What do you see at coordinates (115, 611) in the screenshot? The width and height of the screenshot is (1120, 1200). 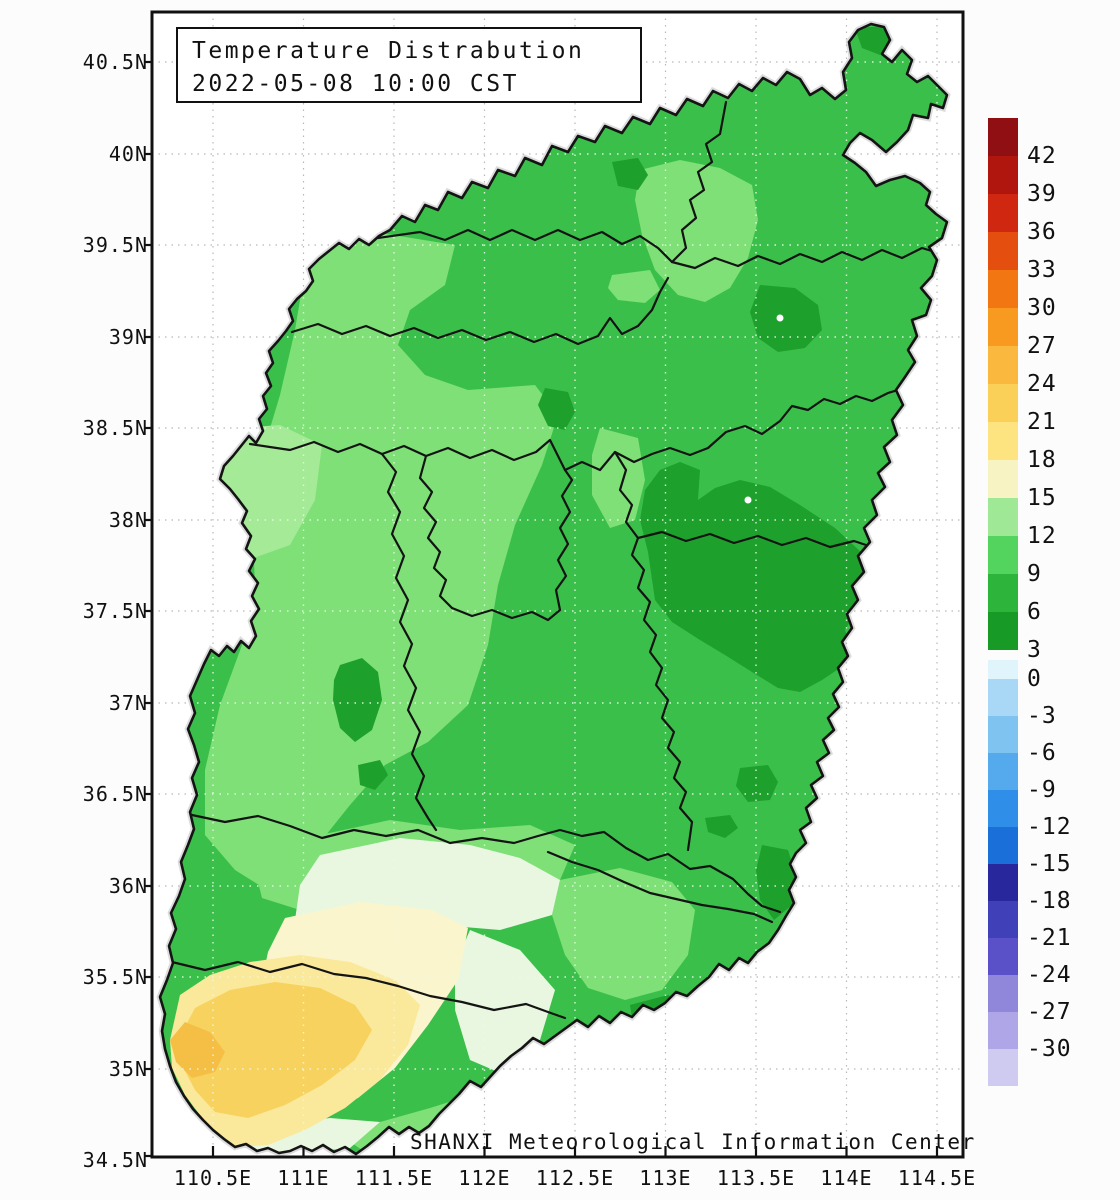 I see `y-axis-tick-label: 37.5N` at bounding box center [115, 611].